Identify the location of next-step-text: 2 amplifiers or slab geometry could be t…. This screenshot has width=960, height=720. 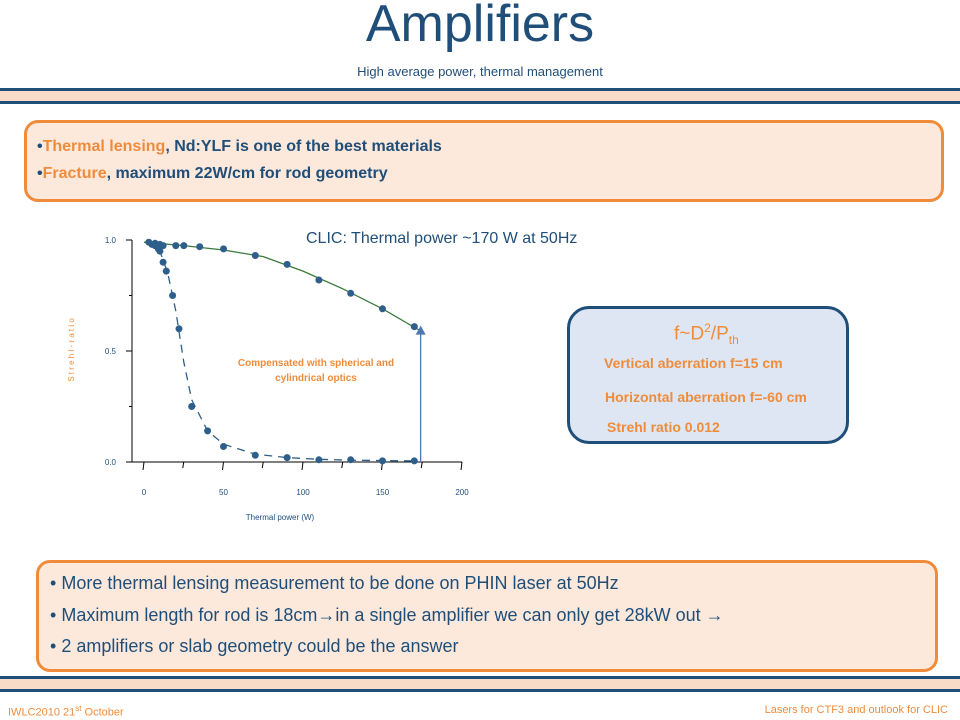
(260, 646).